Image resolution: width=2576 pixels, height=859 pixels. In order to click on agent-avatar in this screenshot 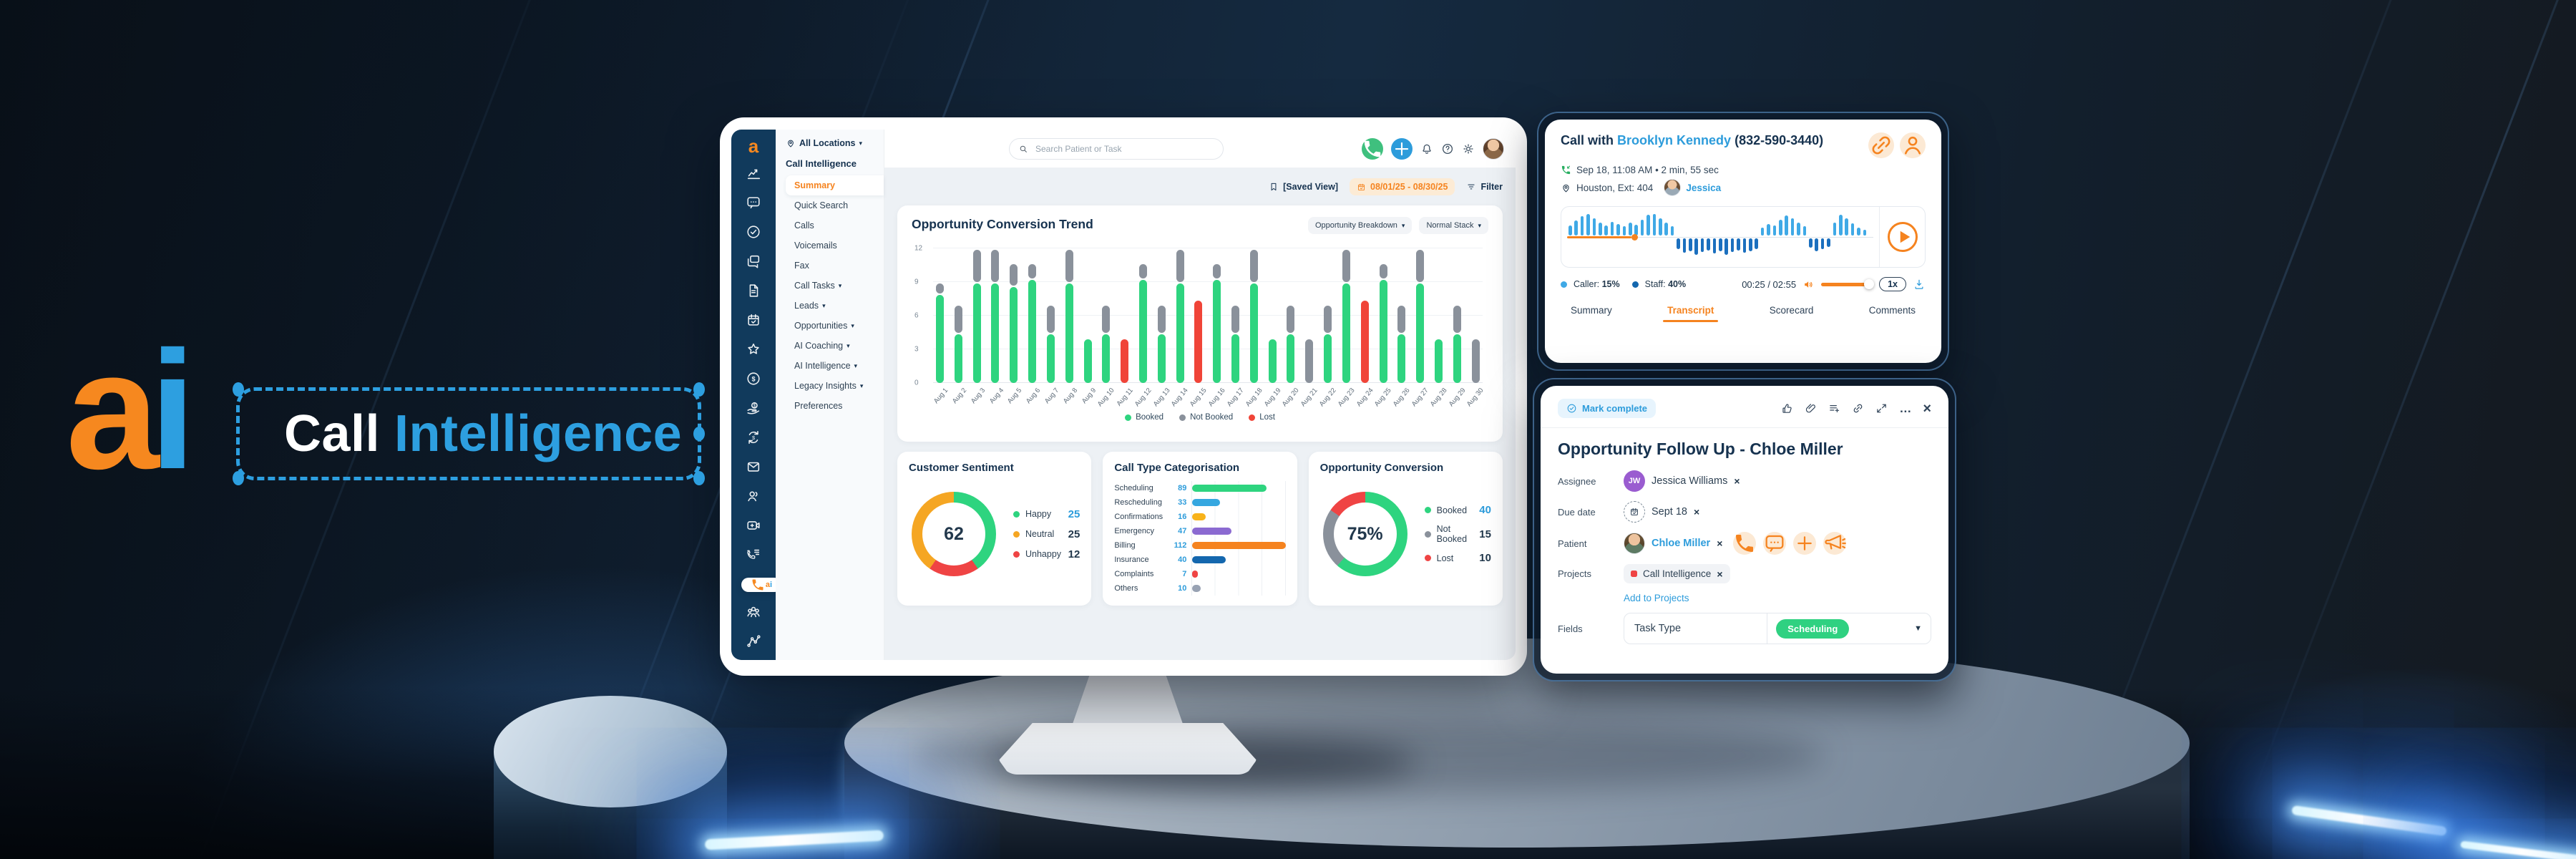, I will do `click(1673, 187)`.